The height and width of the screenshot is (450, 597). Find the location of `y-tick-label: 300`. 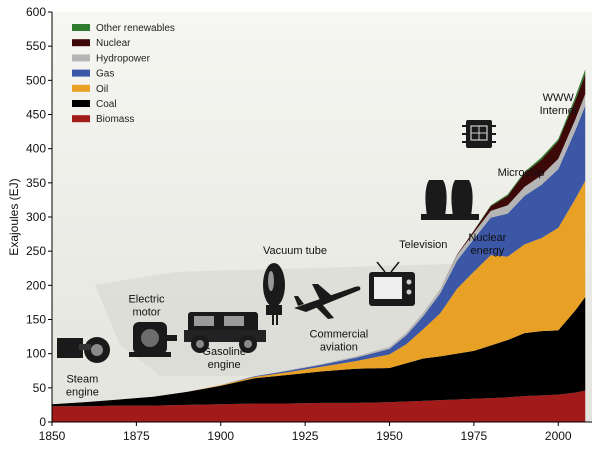

y-tick-label: 300 is located at coordinates (36, 217).